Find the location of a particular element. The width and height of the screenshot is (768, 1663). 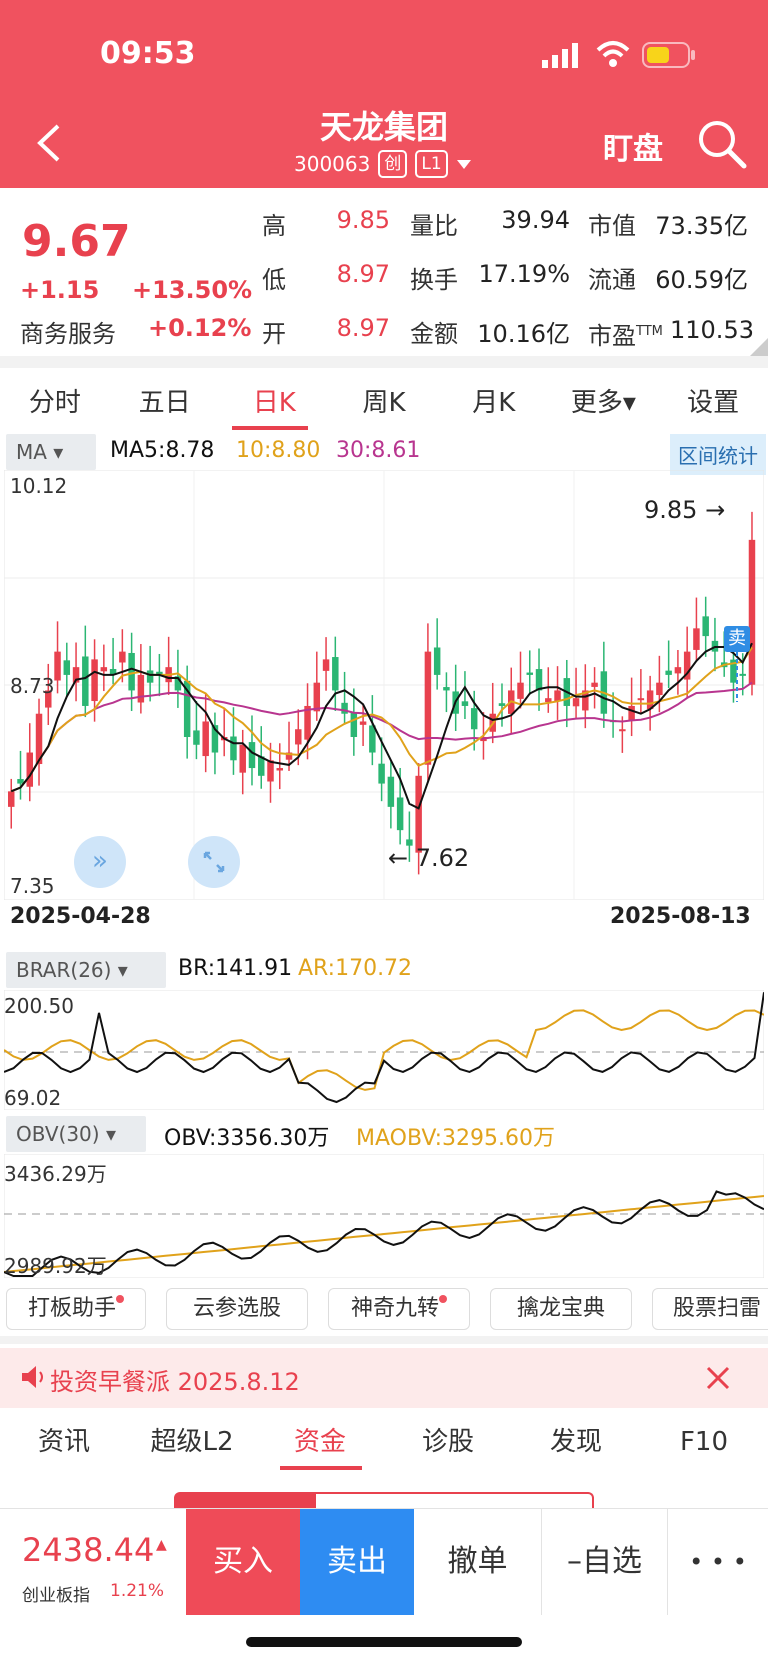

stock-code-row: 300063 创 L1 is located at coordinates (383, 164).